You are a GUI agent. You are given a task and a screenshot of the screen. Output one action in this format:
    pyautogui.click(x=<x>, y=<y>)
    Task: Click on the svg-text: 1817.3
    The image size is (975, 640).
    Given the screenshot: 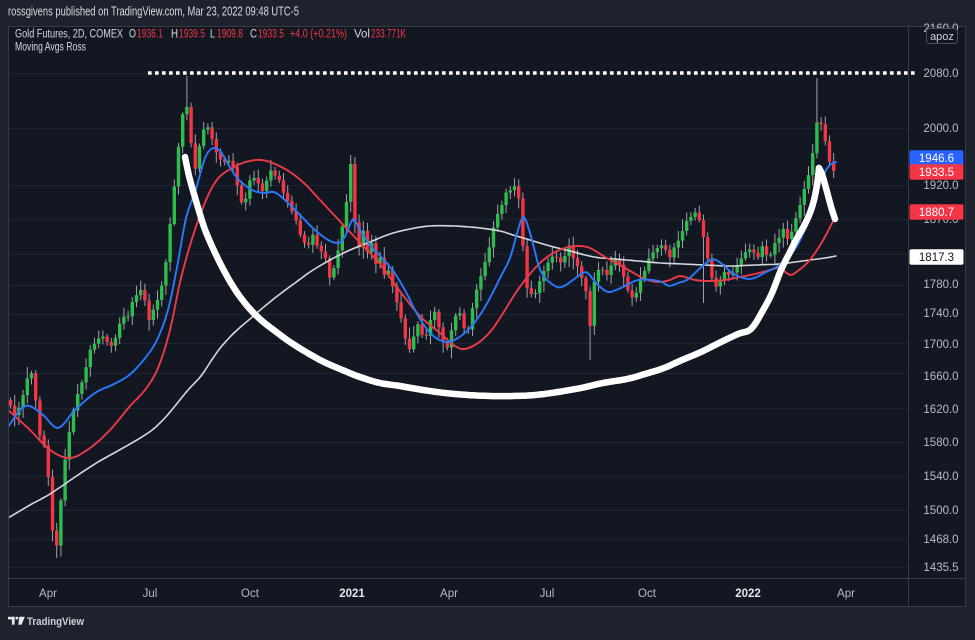 What is the action you would take?
    pyautogui.click(x=936, y=258)
    